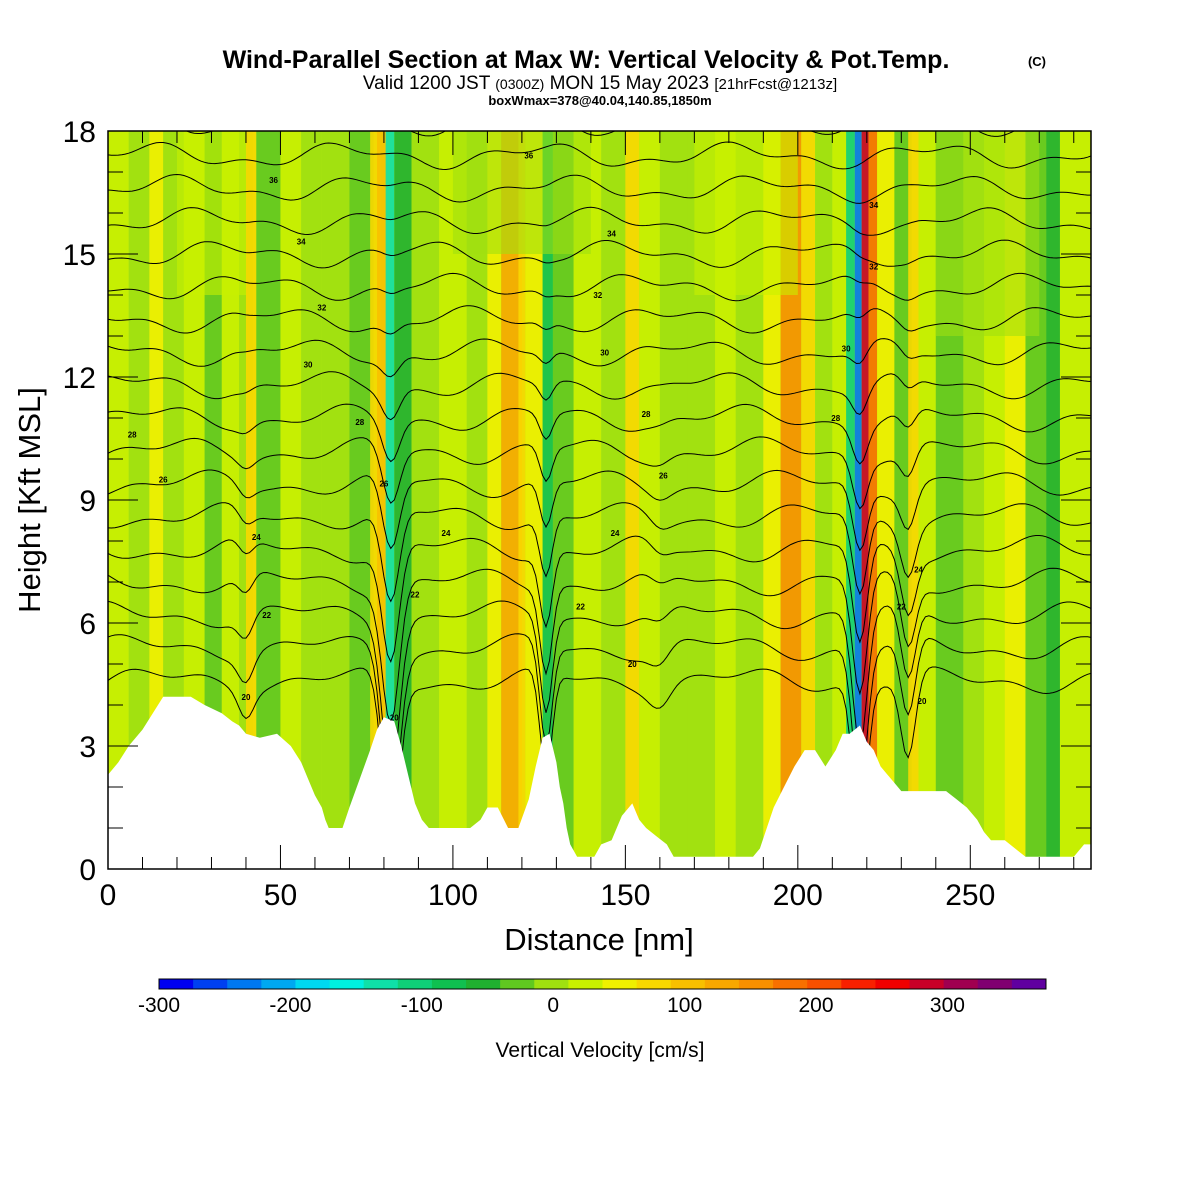 This screenshot has height=1200, width=1200. I want to click on terrain, so click(599, 782).